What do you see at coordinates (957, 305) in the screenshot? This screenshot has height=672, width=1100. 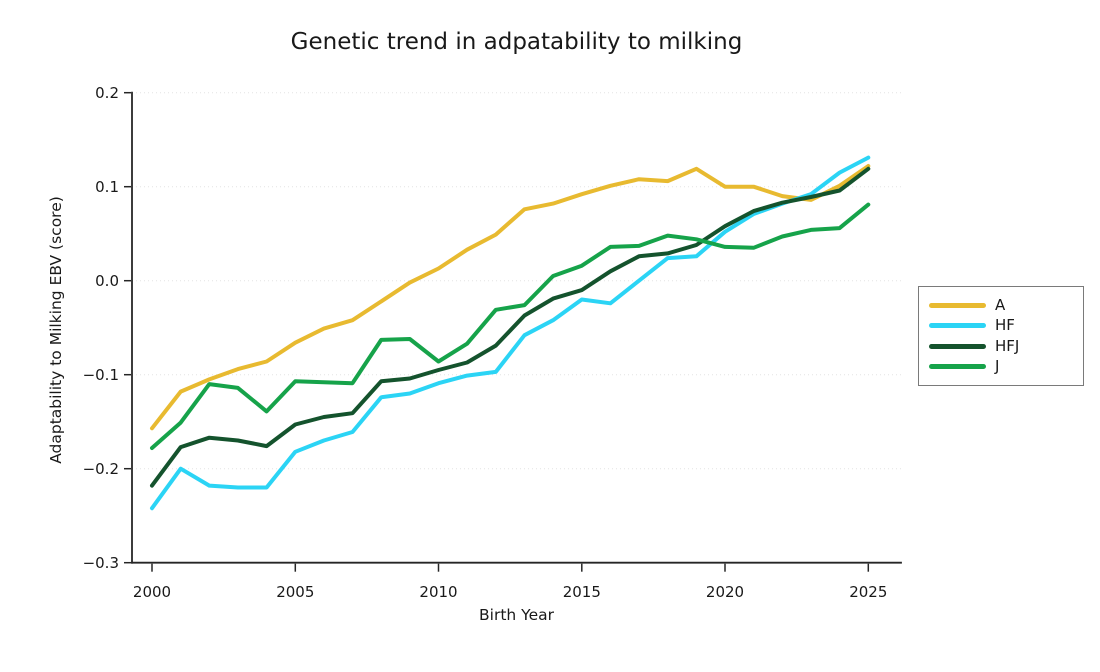 I see `legend-swatch-A` at bounding box center [957, 305].